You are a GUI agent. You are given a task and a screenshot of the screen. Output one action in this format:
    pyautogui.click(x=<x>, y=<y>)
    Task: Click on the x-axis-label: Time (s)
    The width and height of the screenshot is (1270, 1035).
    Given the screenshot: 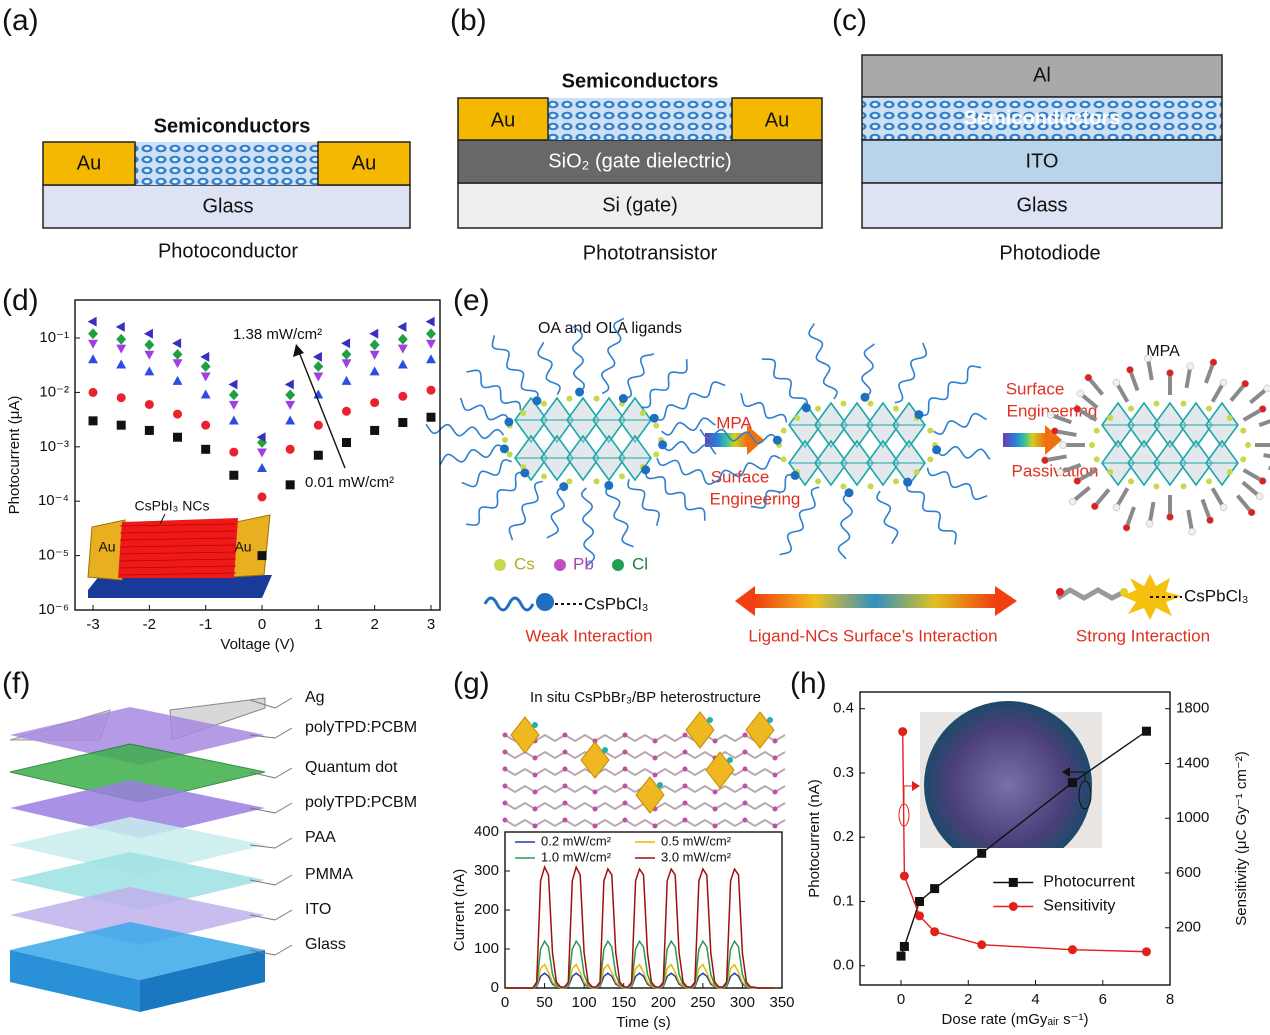 What is the action you would take?
    pyautogui.click(x=643, y=1022)
    